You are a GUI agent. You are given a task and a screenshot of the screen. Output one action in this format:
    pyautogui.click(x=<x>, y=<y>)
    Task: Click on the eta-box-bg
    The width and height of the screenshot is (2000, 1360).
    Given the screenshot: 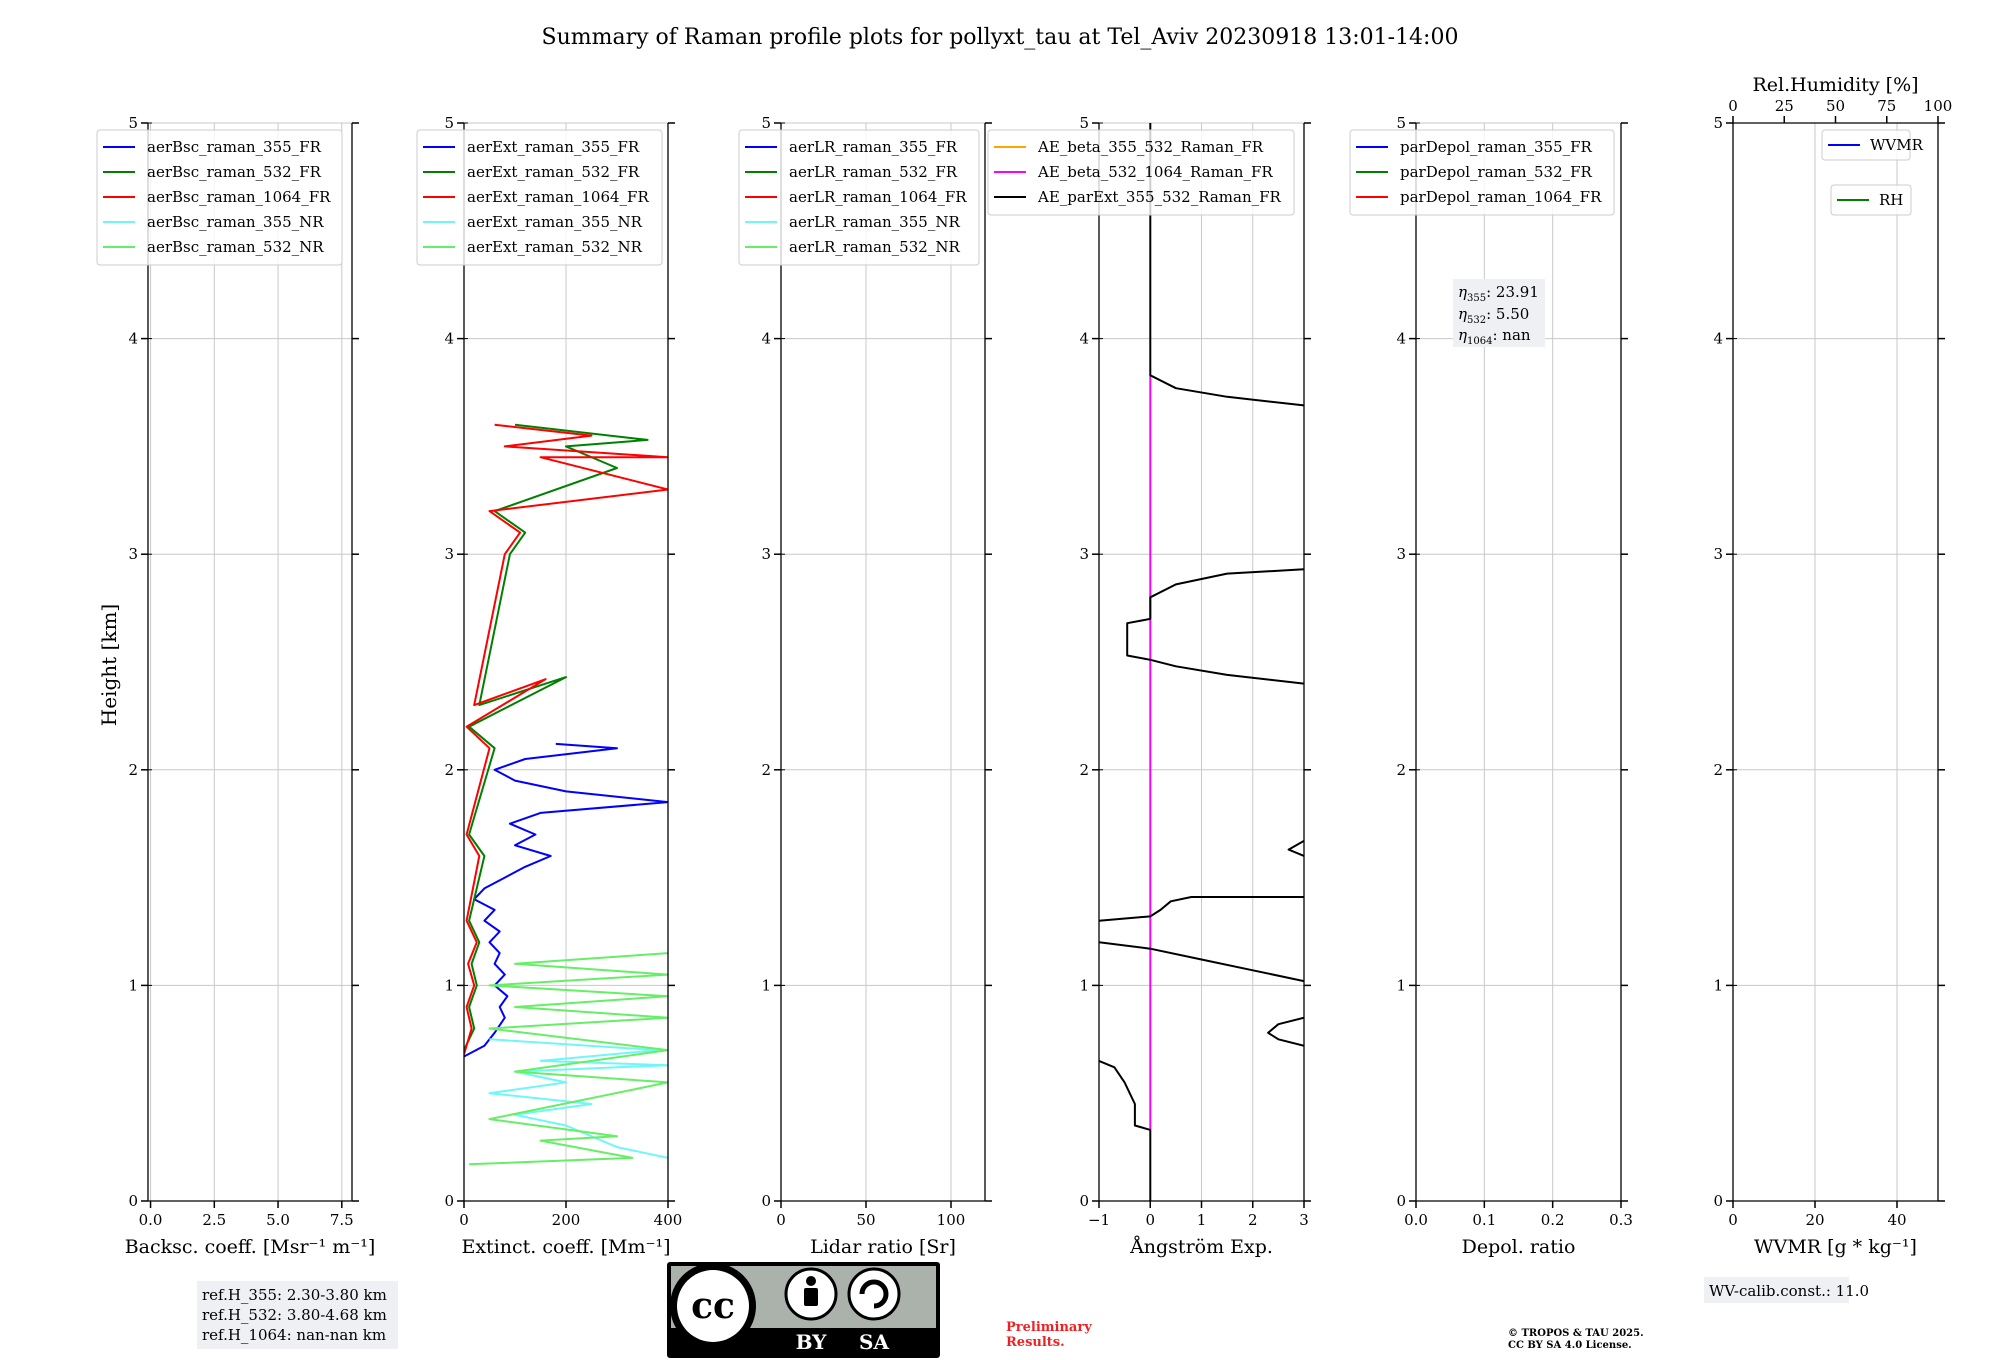 What is the action you would take?
    pyautogui.click(x=1499, y=313)
    